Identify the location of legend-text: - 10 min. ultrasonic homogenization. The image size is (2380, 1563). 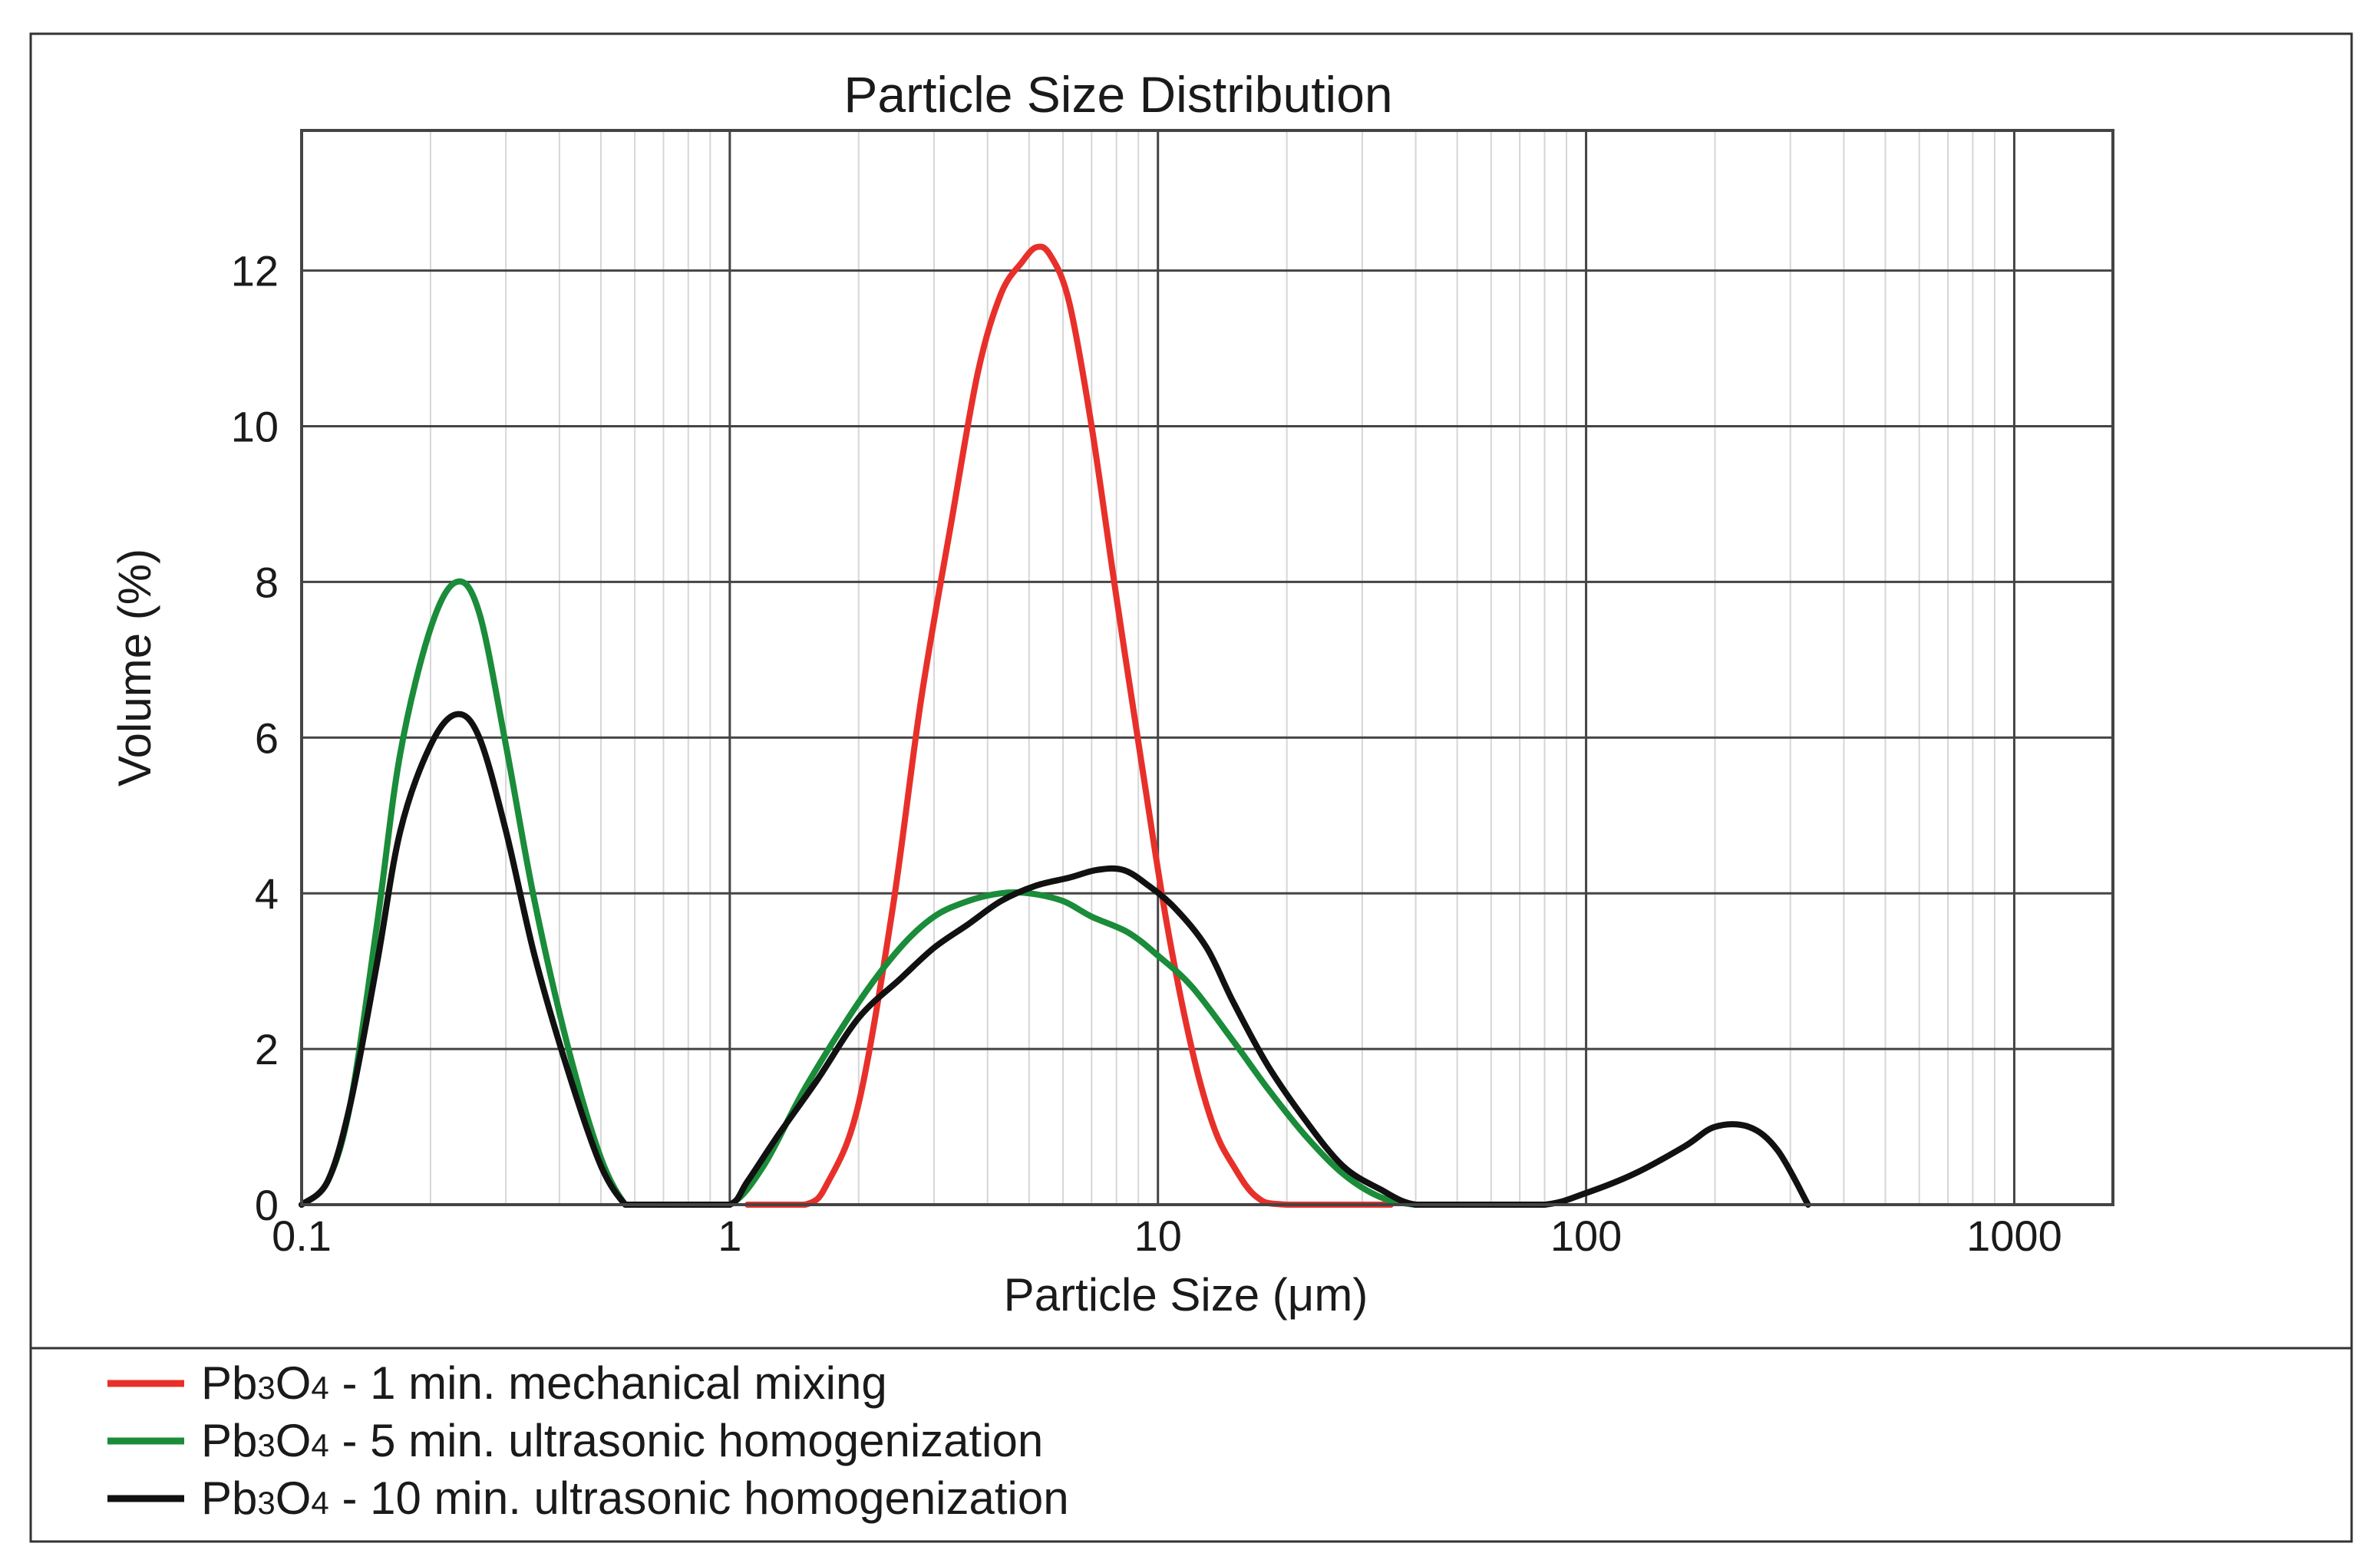
(699, 1498).